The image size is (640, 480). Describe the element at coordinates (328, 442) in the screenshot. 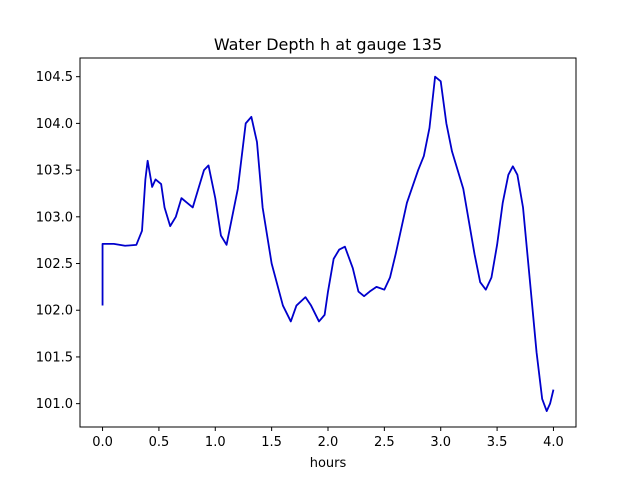

I see `x-tick-label: 2.0` at that location.